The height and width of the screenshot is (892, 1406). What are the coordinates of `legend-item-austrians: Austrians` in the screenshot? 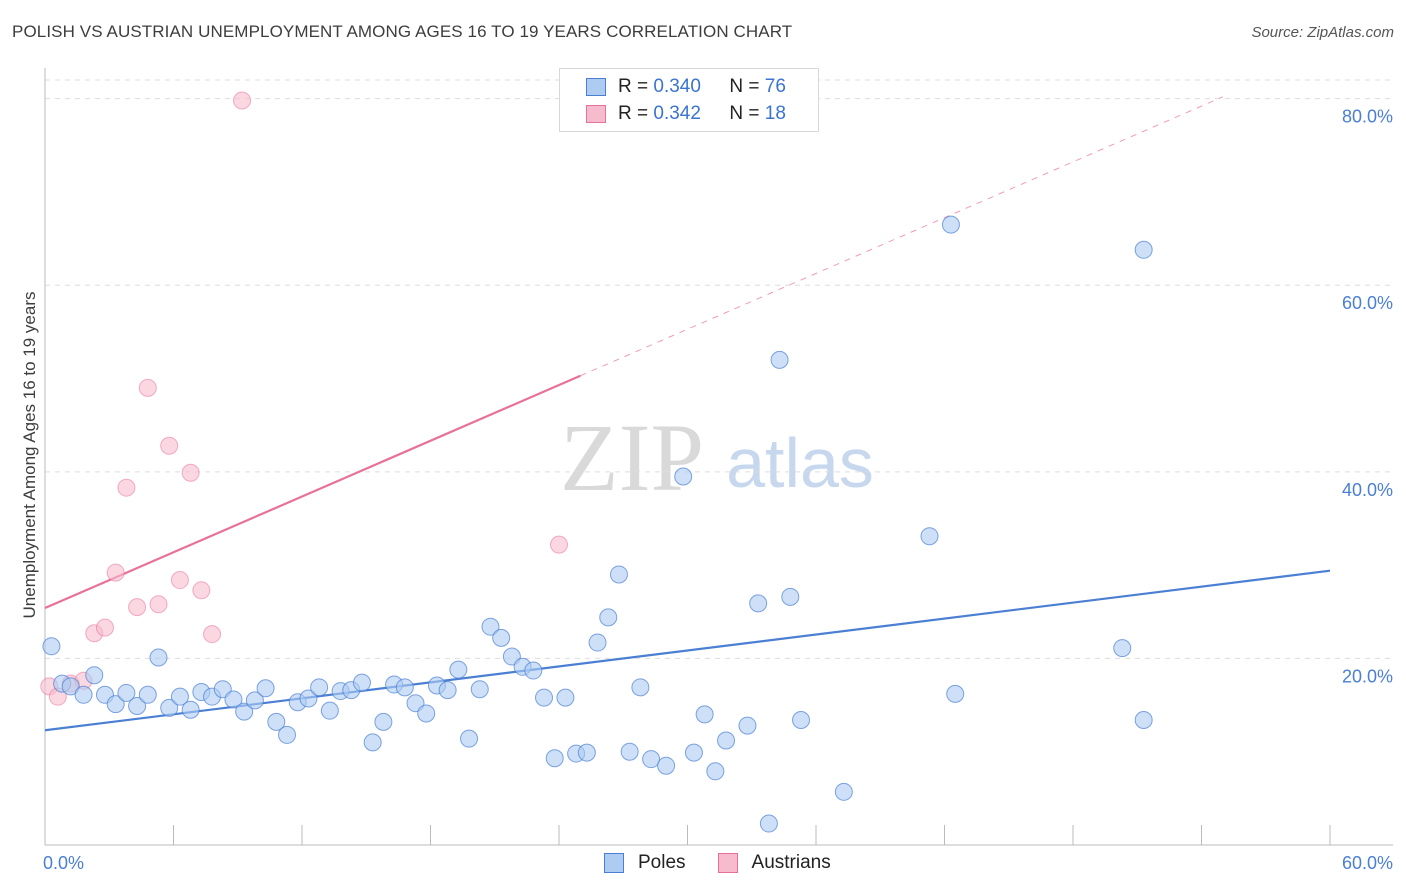 It's located at (774, 863).